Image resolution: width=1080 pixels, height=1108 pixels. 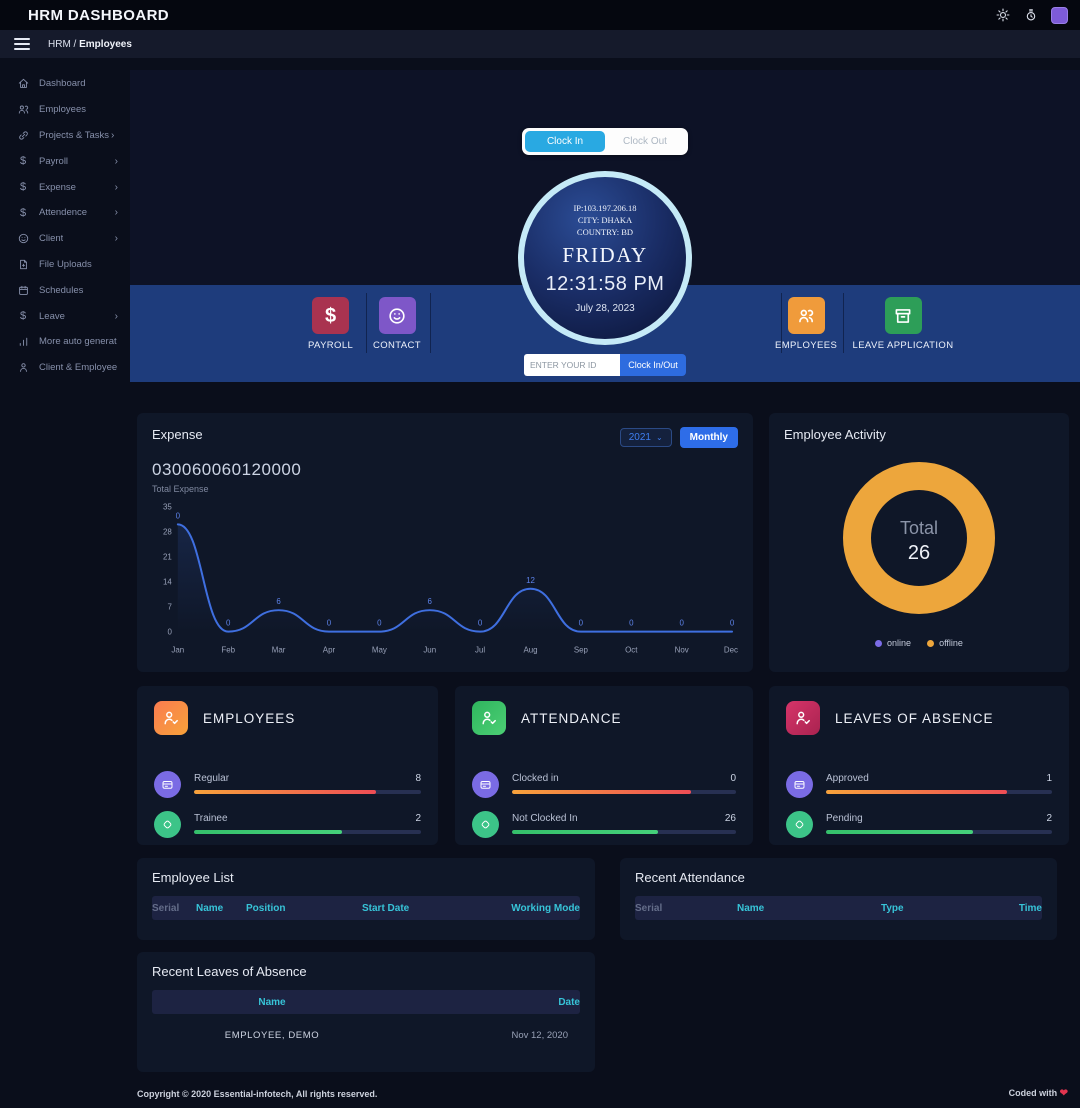 What do you see at coordinates (180, 489) in the screenshot?
I see `expense-total-label: Total Expense` at bounding box center [180, 489].